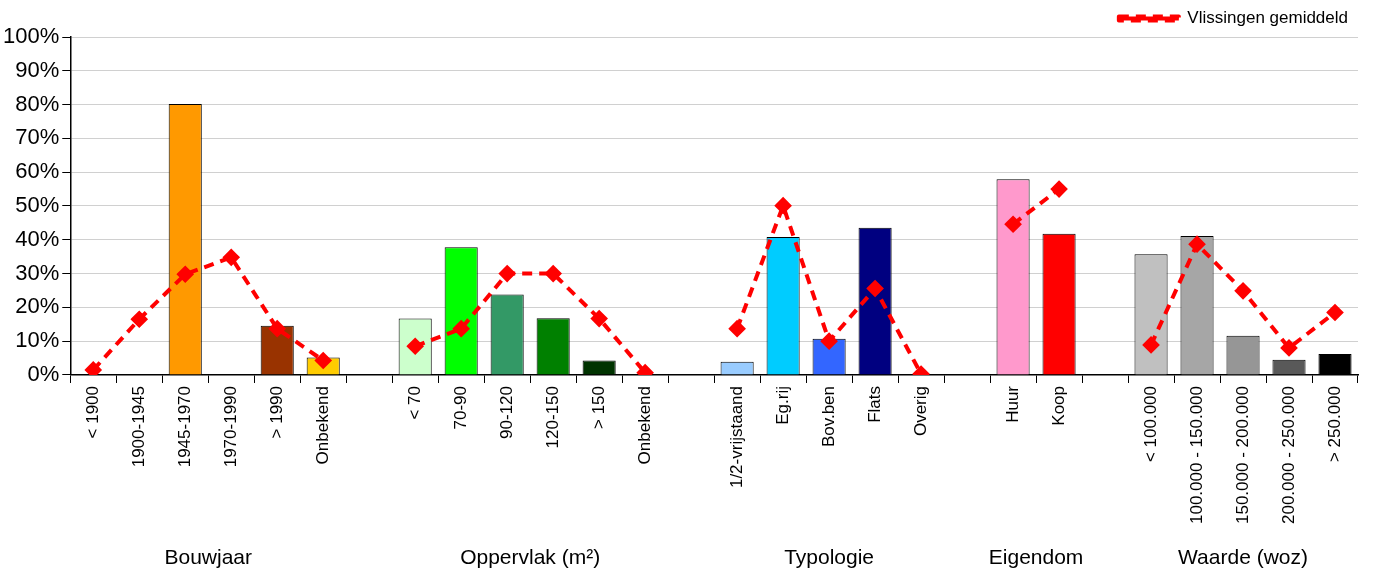 The height and width of the screenshot is (572, 1378). What do you see at coordinates (37, 238) in the screenshot?
I see `y-tick-label: 40%` at bounding box center [37, 238].